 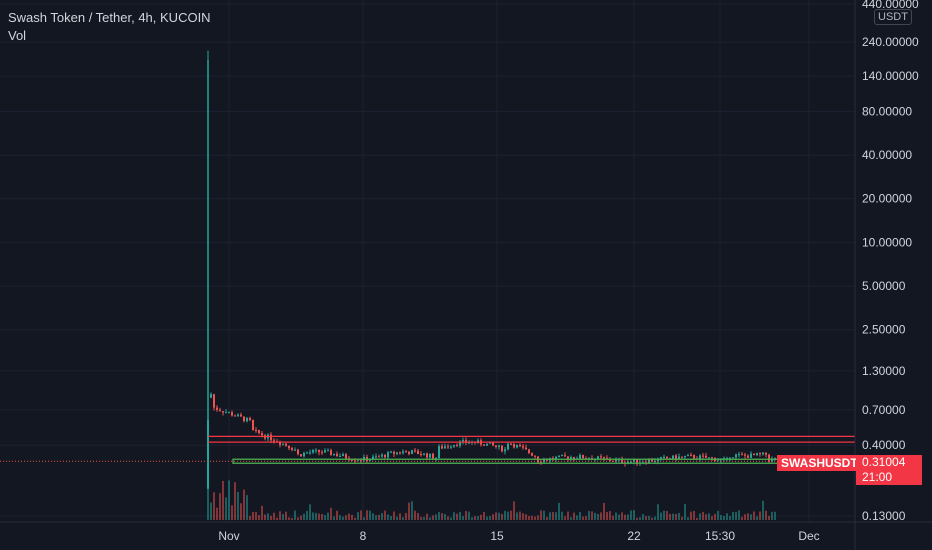 I want to click on time-tick-label: 15:30, so click(x=720, y=536).